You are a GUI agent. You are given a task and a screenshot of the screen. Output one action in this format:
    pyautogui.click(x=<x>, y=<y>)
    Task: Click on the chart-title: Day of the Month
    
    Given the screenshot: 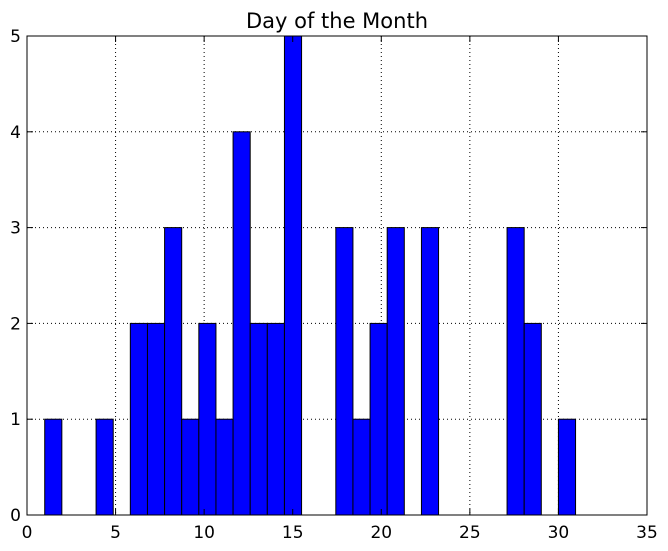 What is the action you would take?
    pyautogui.click(x=337, y=21)
    